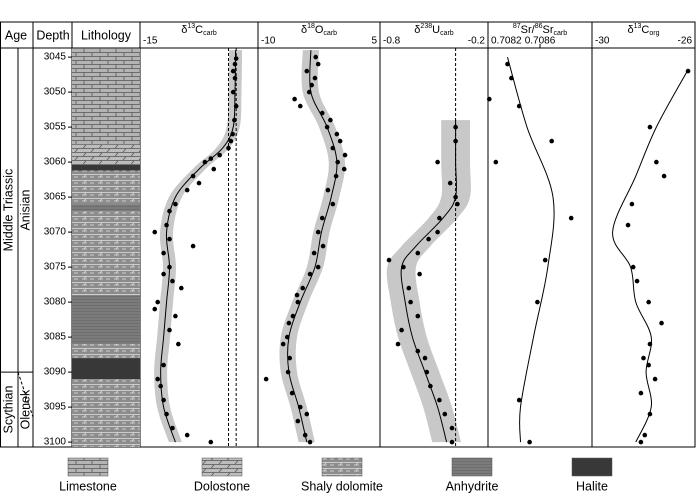 Image resolution: width=700 pixels, height=495 pixels. What do you see at coordinates (55, 232) in the screenshot?
I see `depth-tick-label: 3070` at bounding box center [55, 232].